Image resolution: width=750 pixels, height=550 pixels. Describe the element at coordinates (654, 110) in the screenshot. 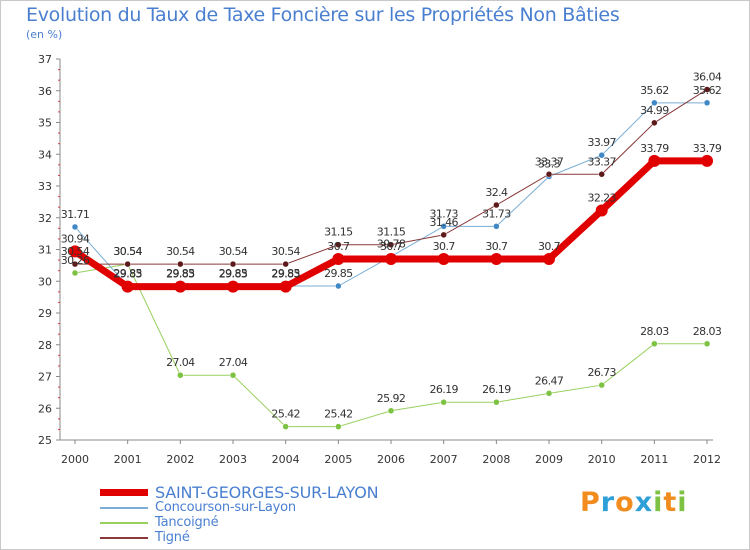

I see `data-label: 34.99` at that location.